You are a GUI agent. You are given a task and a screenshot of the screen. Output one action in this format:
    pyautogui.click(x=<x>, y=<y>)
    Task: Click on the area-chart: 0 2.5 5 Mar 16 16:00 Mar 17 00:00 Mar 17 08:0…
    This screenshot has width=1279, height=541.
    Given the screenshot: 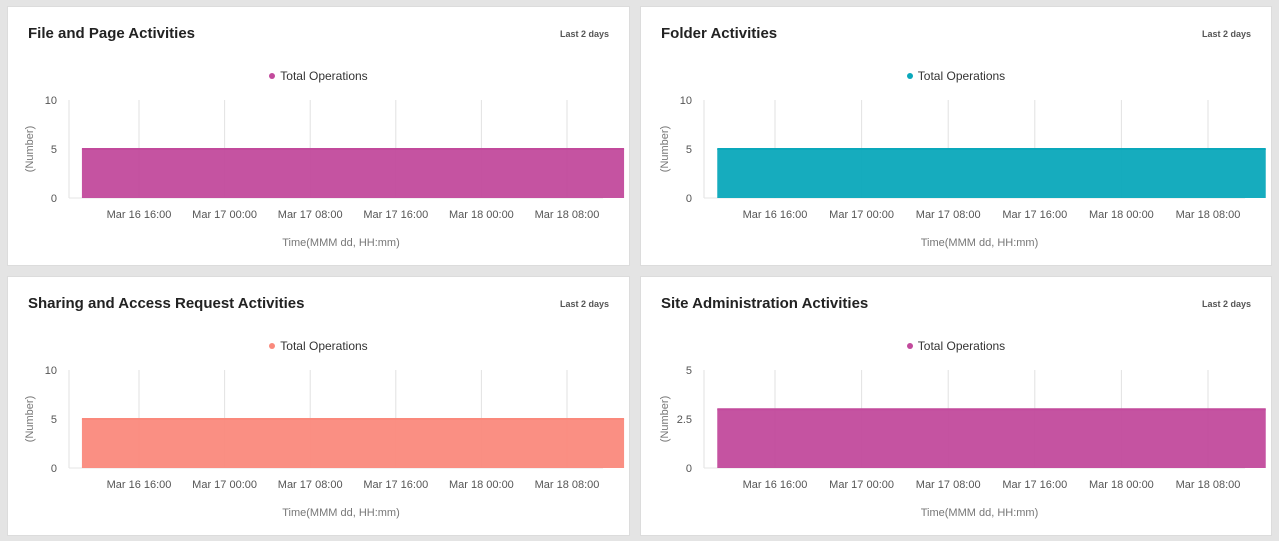 What is the action you would take?
    pyautogui.click(x=962, y=442)
    